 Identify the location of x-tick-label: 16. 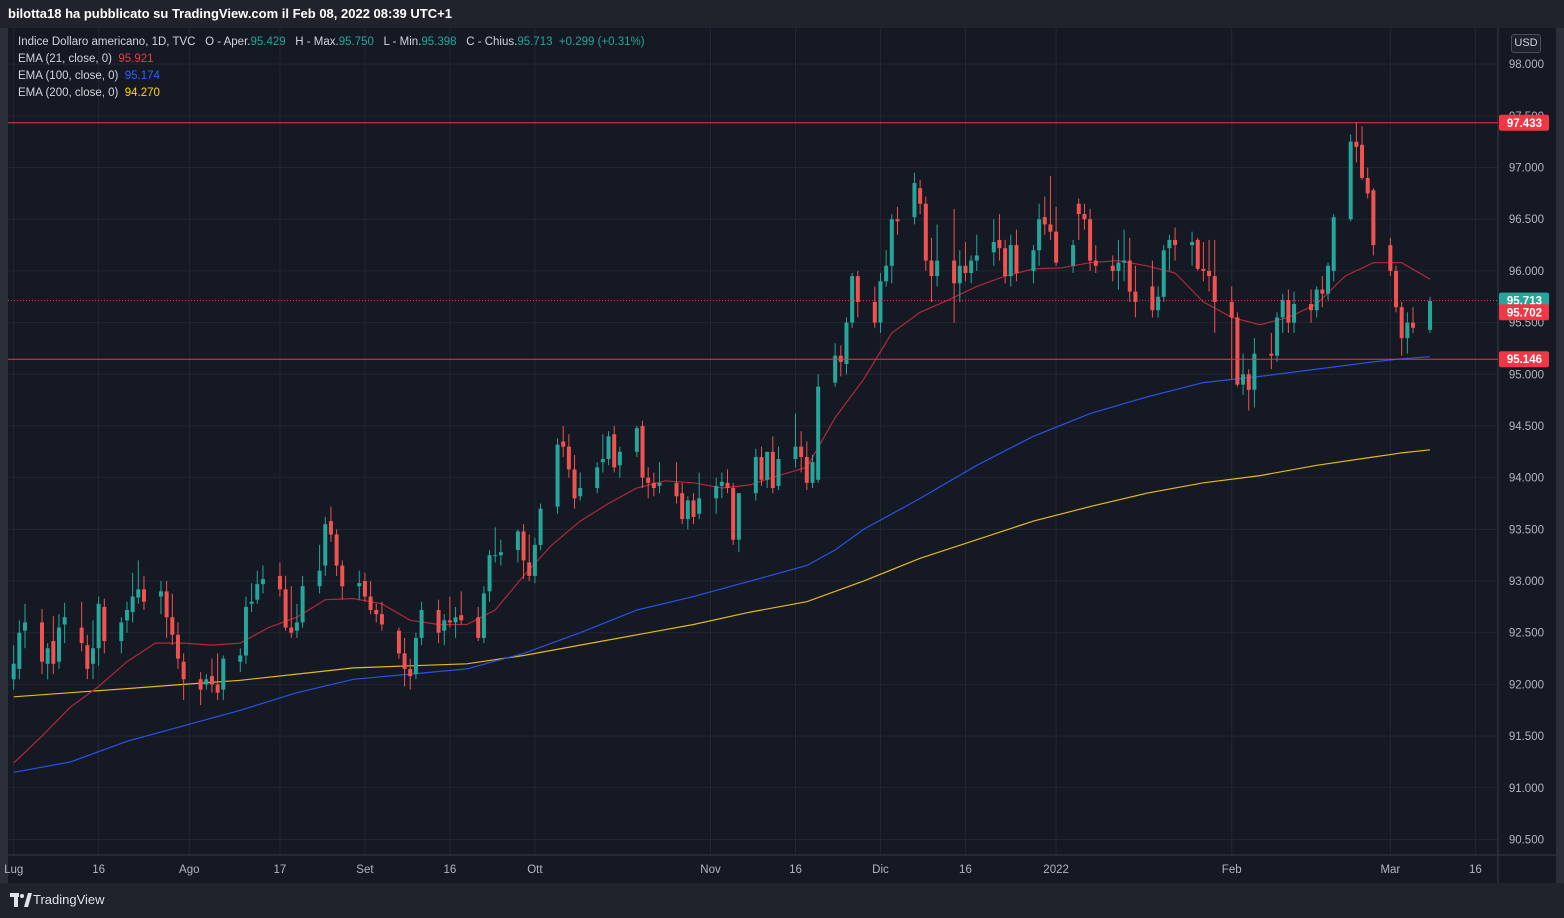
(98, 870).